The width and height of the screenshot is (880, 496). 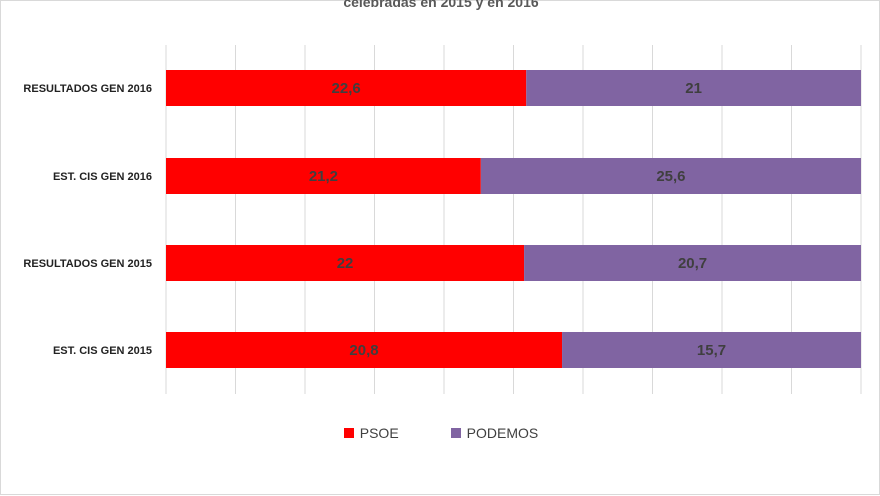 I want to click on data-label-psoe-est-cis-gen-2016: 21,2, so click(x=323, y=176).